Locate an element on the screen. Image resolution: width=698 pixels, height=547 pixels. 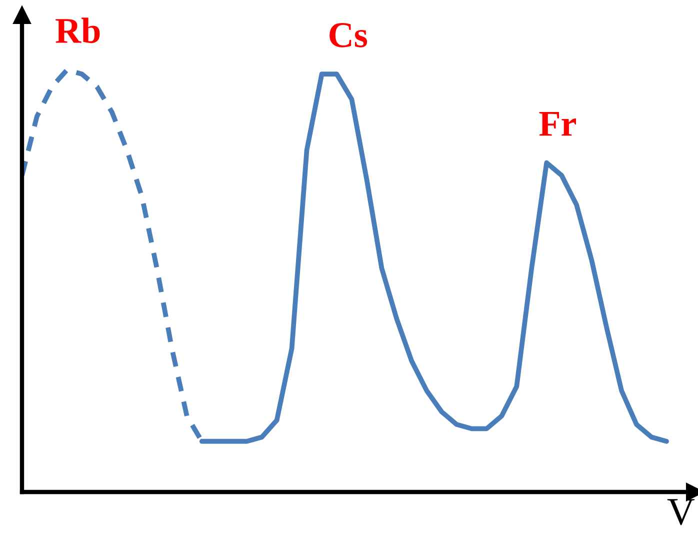
text: Rb is located at coordinates (78, 31).